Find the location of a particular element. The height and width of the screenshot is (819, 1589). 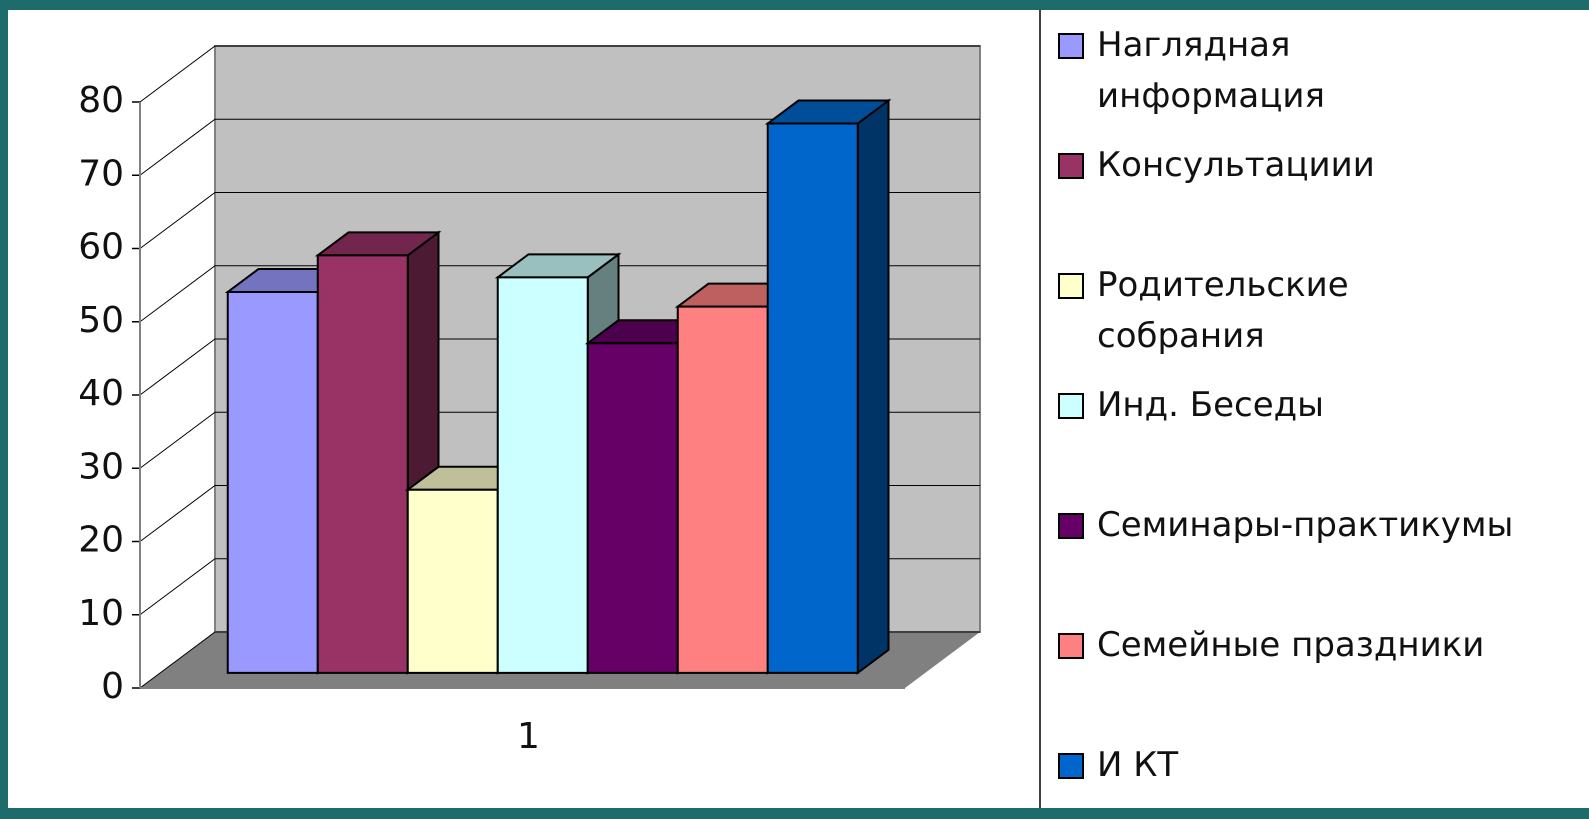

y-tick-label: 10 is located at coordinates (101, 613).